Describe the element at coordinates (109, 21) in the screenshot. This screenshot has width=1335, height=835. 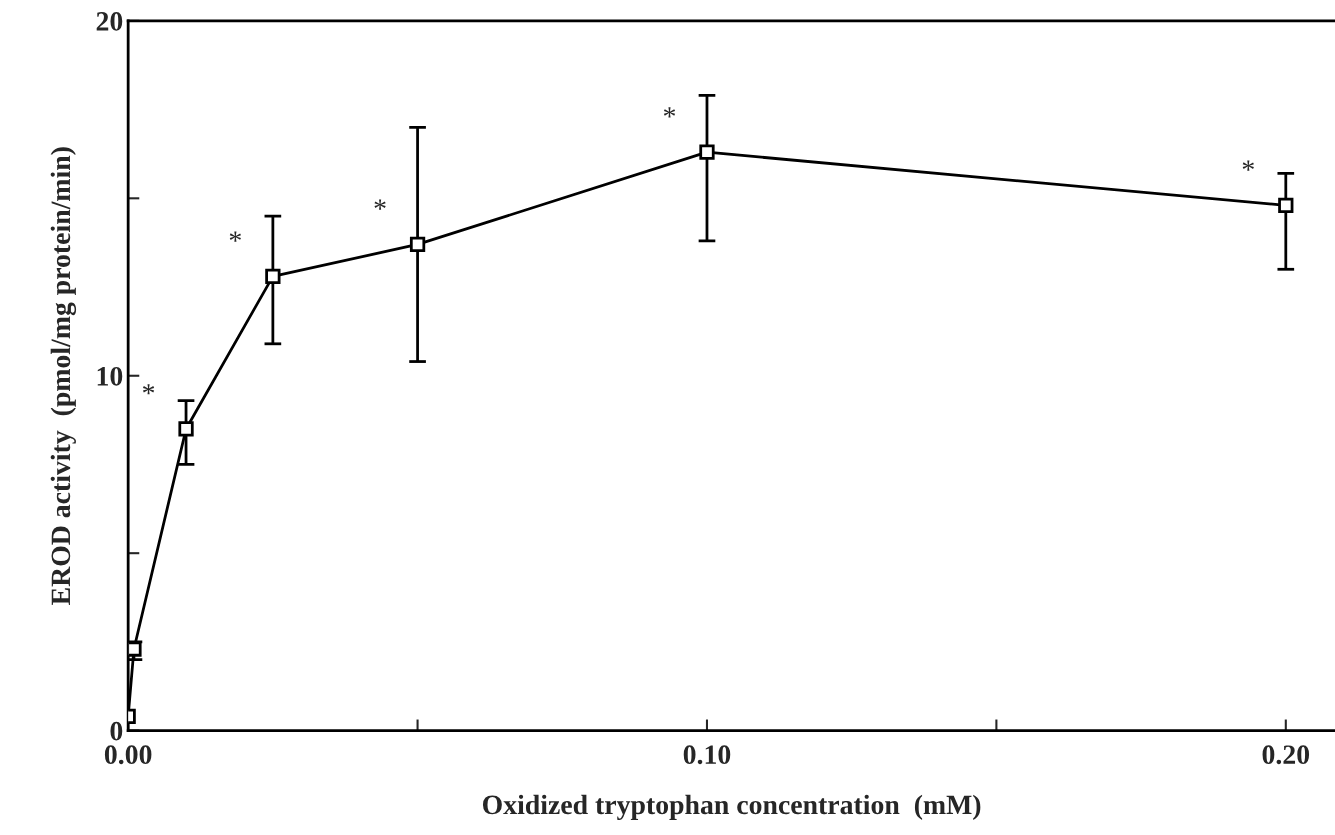
I see `y-tick-label: 20` at that location.